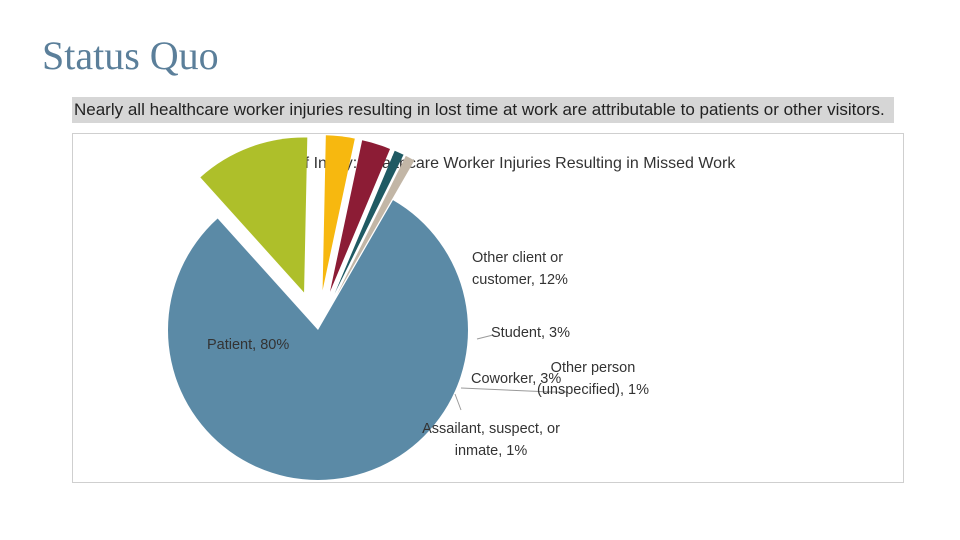  Describe the element at coordinates (593, 368) in the screenshot. I see `slice-label-line: Other person` at that location.